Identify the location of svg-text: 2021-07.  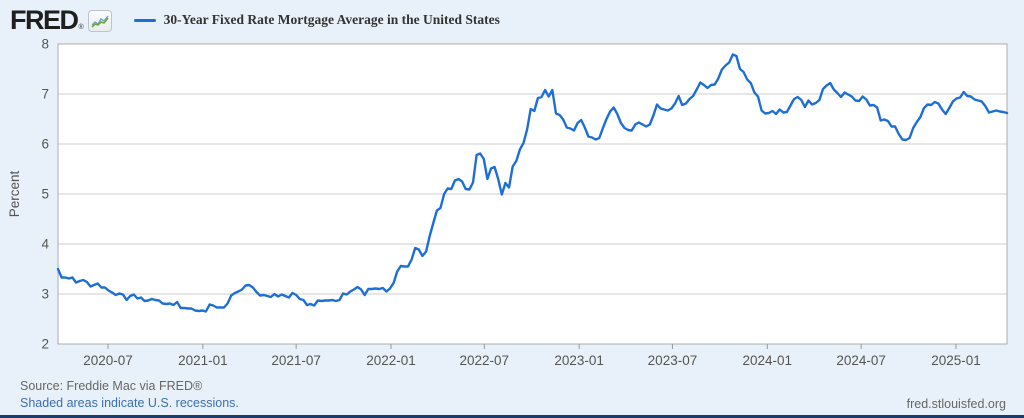
(296, 360).